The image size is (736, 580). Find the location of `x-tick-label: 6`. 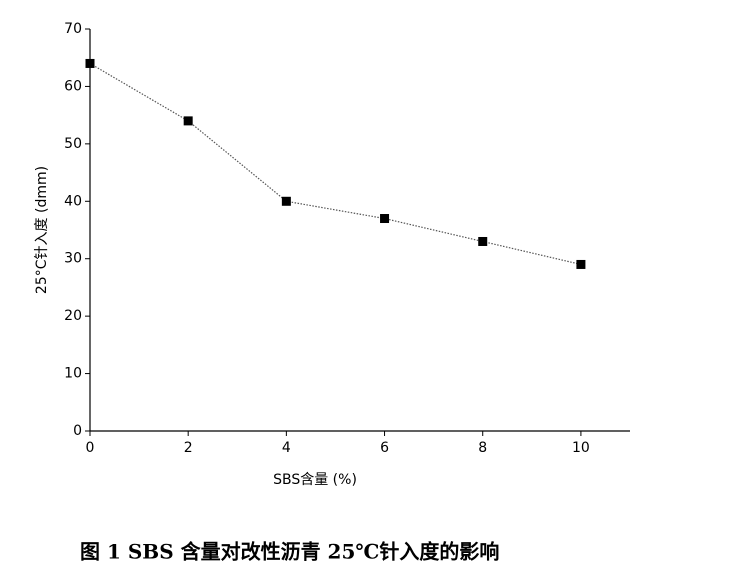

x-tick-label: 6 is located at coordinates (384, 448).